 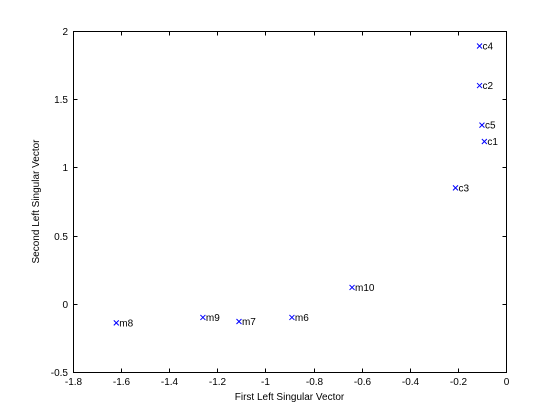 What do you see at coordinates (61, 100) in the screenshot?
I see `y-tick-label: 1.5` at bounding box center [61, 100].